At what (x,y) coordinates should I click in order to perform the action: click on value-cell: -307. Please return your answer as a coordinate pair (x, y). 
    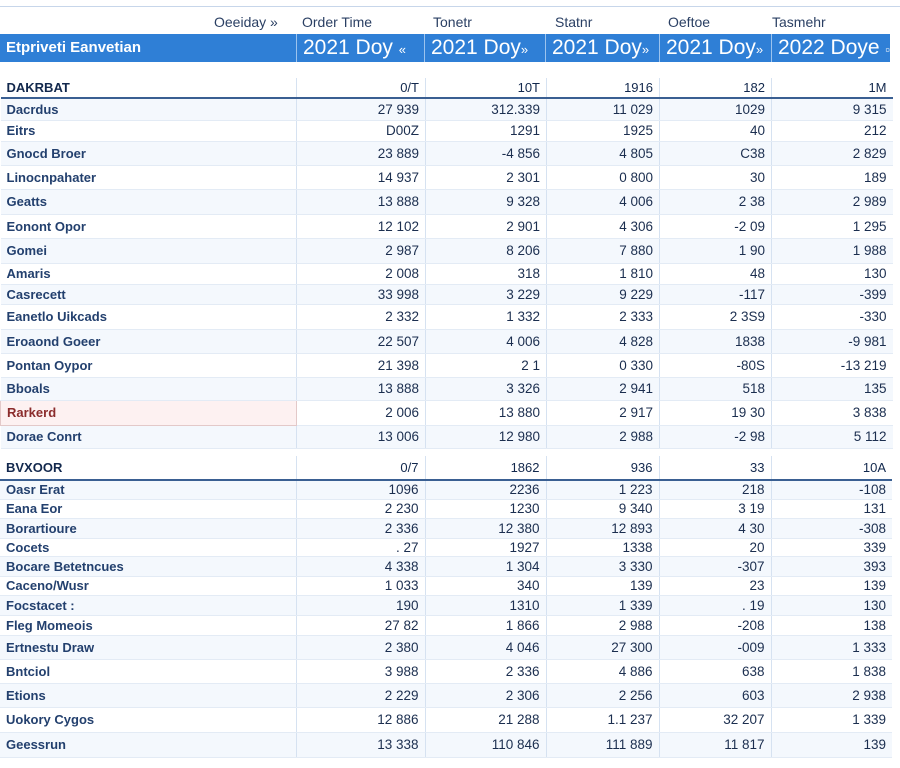
    Looking at the image, I should click on (714, 566).